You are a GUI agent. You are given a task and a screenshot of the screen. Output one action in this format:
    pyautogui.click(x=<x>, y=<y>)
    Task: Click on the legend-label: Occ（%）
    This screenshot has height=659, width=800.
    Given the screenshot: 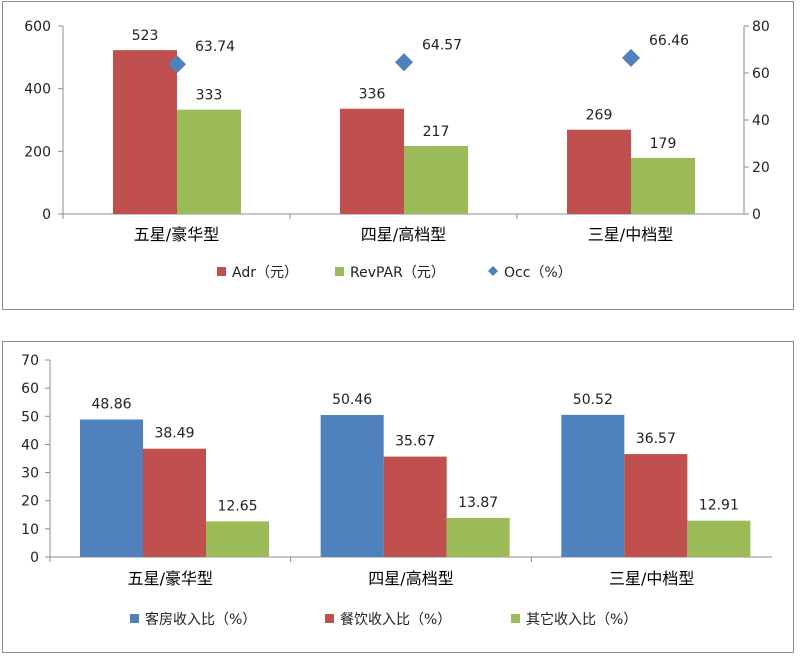 What is the action you would take?
    pyautogui.click(x=538, y=273)
    